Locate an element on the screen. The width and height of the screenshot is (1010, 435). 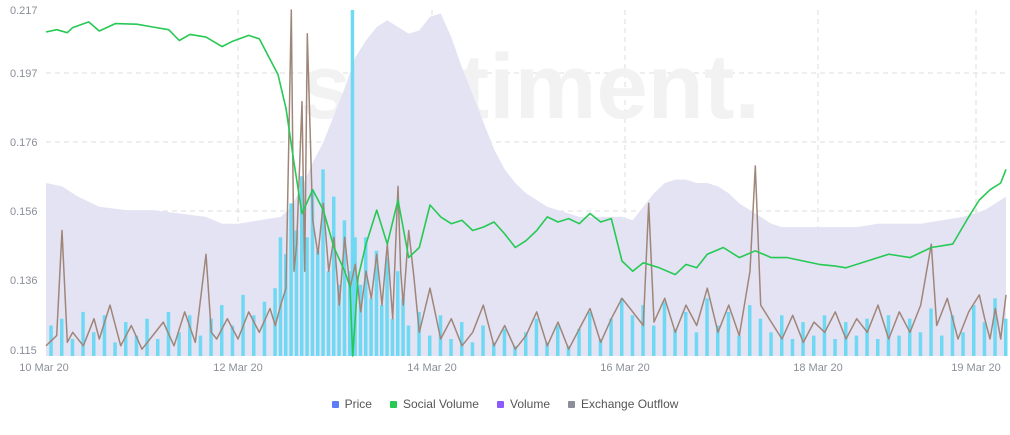
y-tick-label: 0.115 is located at coordinates (23, 351).